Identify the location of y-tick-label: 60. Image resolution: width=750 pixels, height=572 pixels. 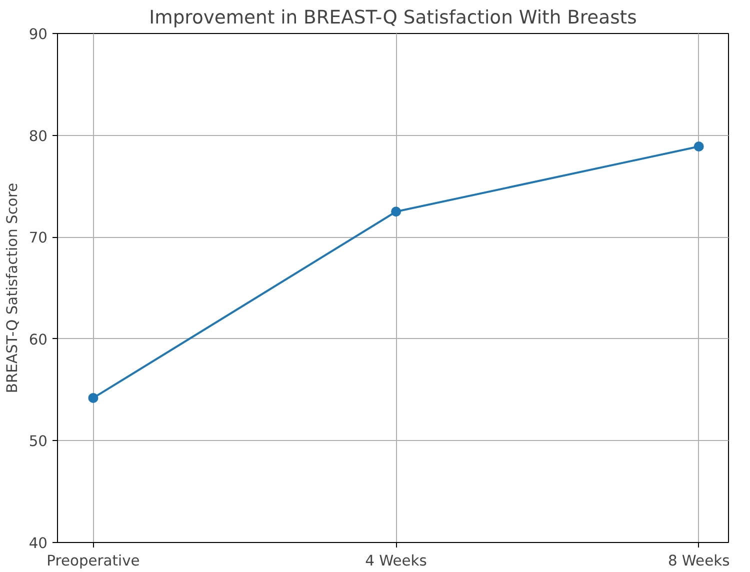
(38, 339).